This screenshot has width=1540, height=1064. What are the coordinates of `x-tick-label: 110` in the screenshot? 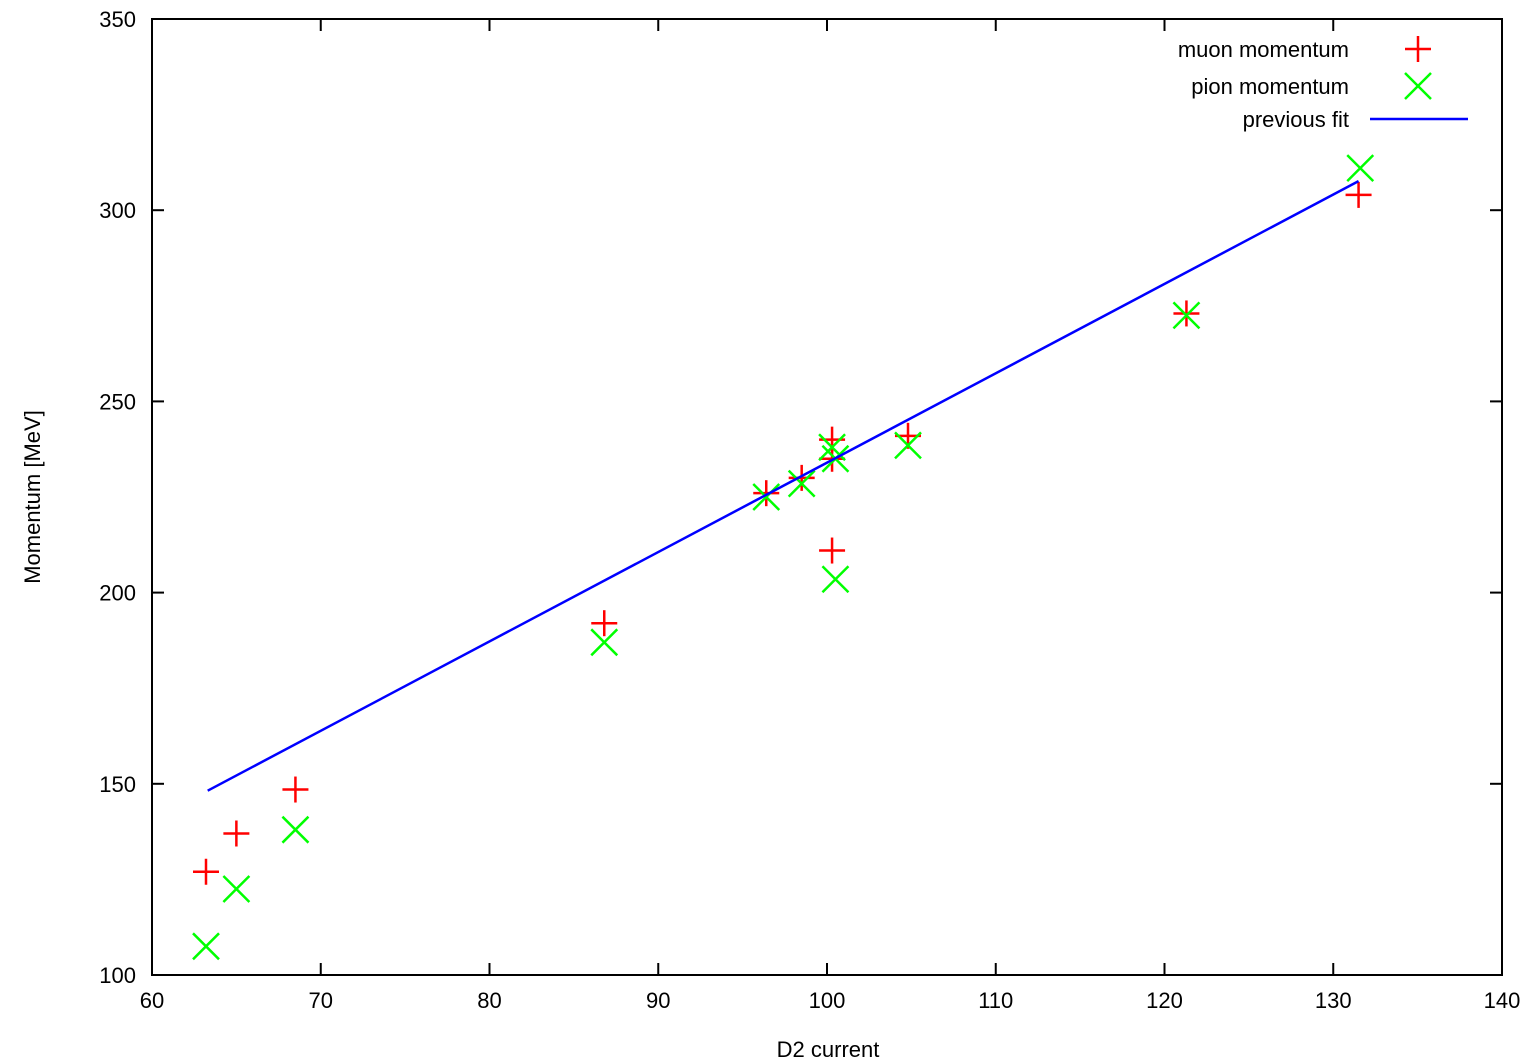 It's located at (995, 1000).